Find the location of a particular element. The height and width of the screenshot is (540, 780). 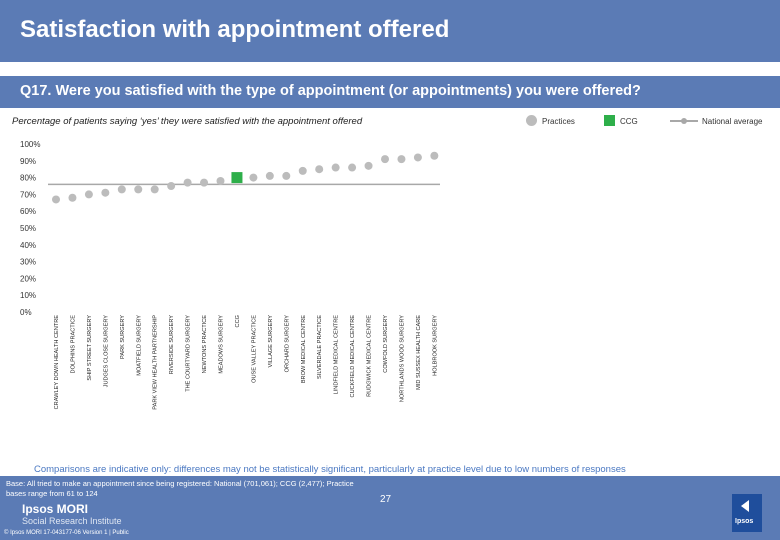

x-tick-label: MEADOWS SURGERY is located at coordinates (222, 344).